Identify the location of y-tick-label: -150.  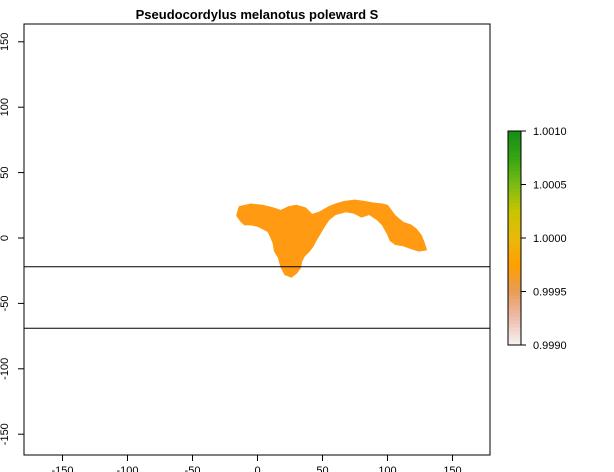
(5, 434).